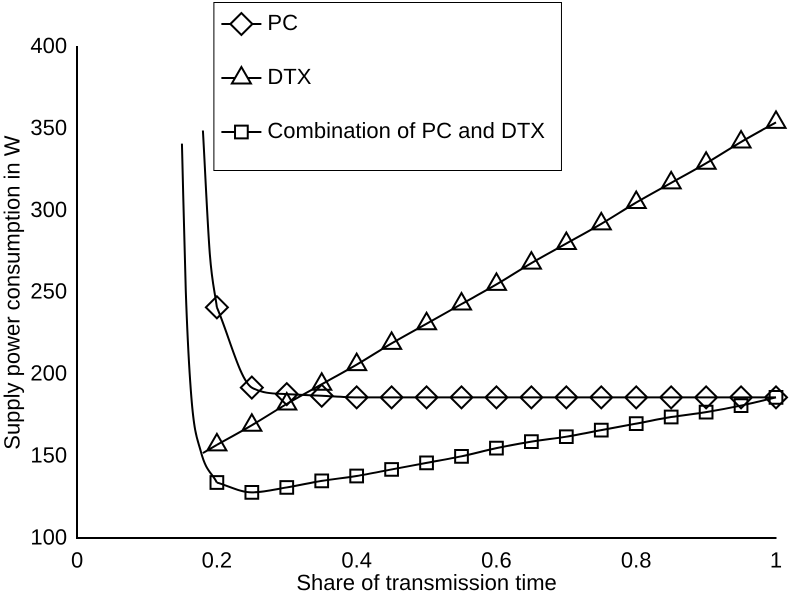  Describe the element at coordinates (496, 559) in the screenshot. I see `x-tick-label: 0.6` at that location.